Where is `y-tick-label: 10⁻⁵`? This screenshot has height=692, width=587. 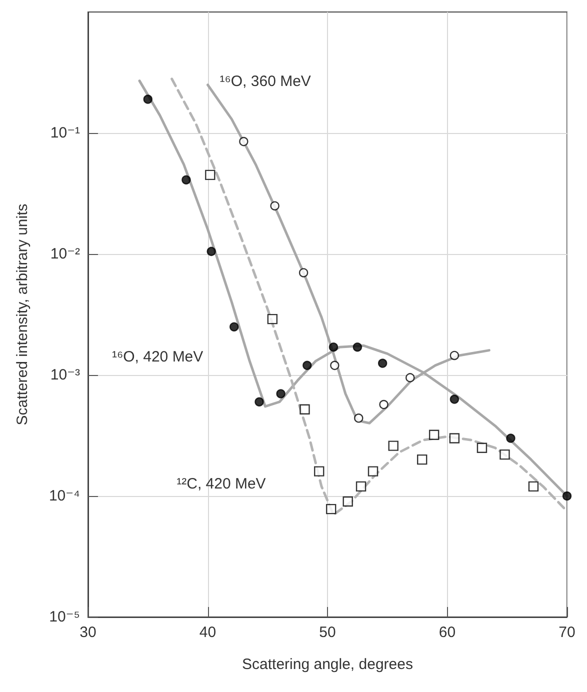
y-tick-label: 10⁻⁵ is located at coordinates (64, 617).